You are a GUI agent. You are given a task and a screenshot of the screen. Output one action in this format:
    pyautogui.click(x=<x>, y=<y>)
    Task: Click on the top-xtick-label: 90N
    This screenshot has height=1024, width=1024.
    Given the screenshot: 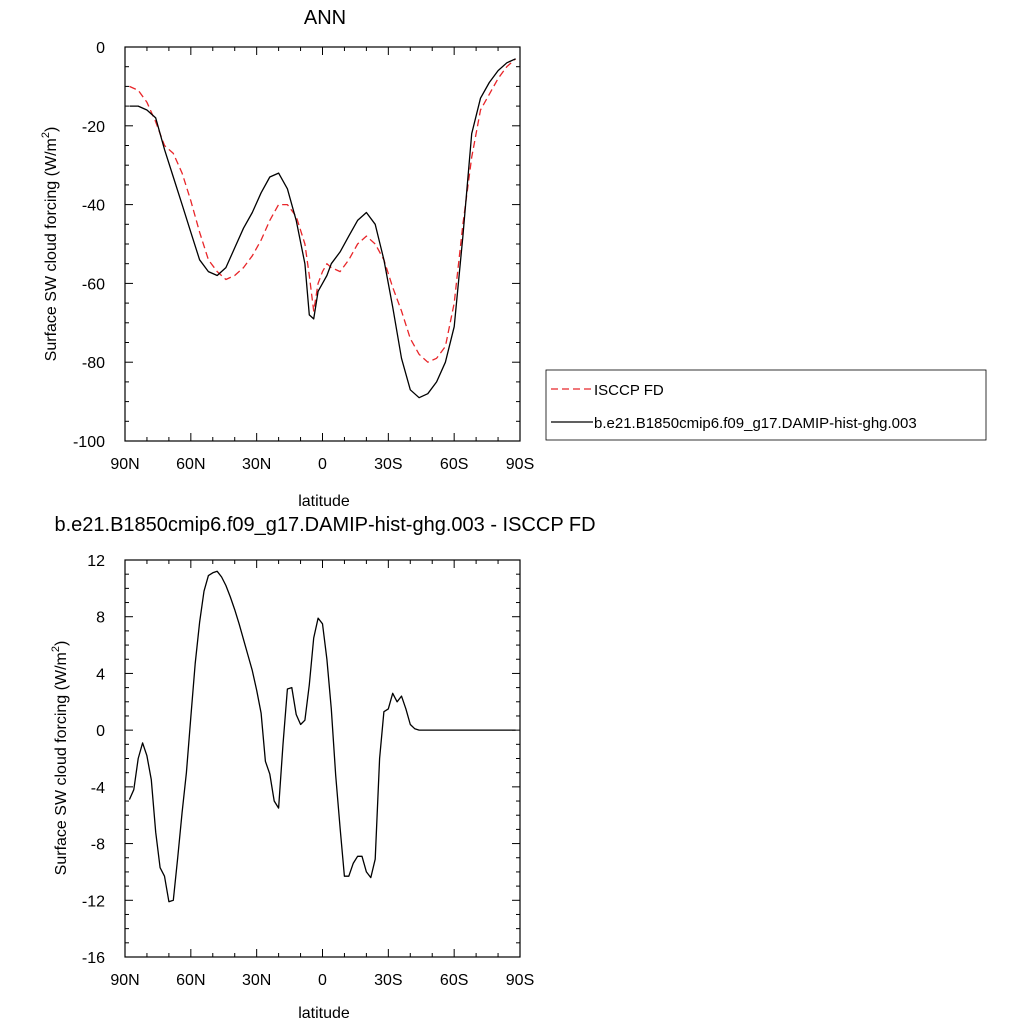 What is the action you would take?
    pyautogui.click(x=124, y=464)
    